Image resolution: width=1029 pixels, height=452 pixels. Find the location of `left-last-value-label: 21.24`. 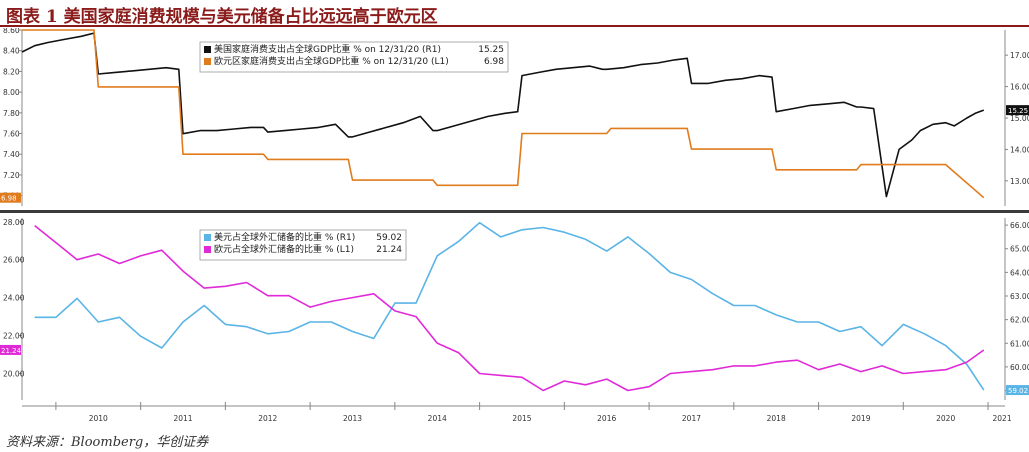

left-last-value-label: 21.24 is located at coordinates (11, 351).